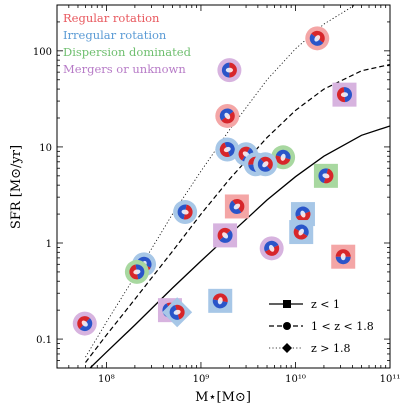  Describe the element at coordinates (111, 18) in the screenshot. I see `type-label: Regular rotation` at that location.